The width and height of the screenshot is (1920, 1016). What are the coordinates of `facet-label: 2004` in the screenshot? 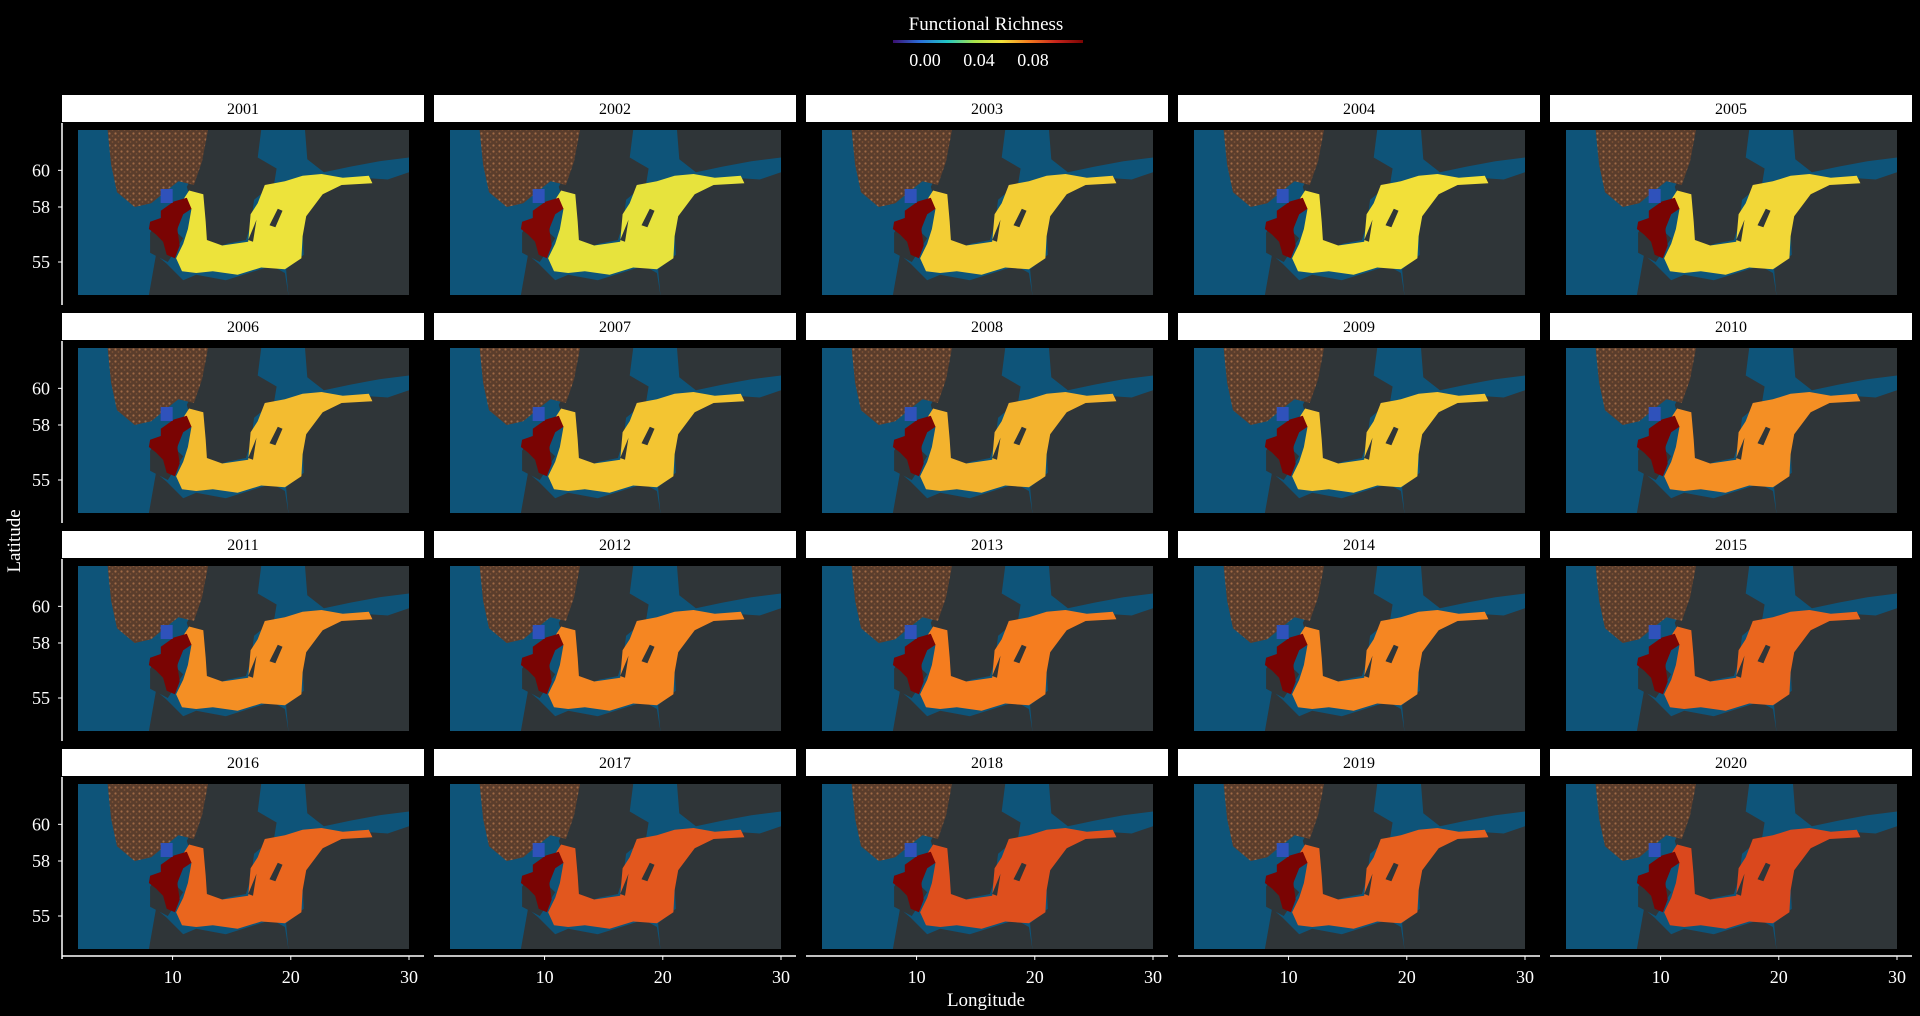 It's located at (1359, 109).